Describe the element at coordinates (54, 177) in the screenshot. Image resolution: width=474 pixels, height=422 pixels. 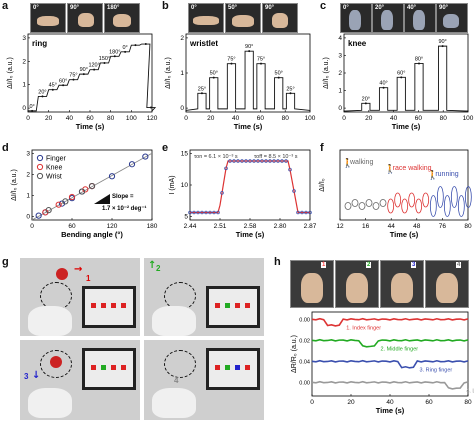
I see `d-legend-label: Wrist` at that location.